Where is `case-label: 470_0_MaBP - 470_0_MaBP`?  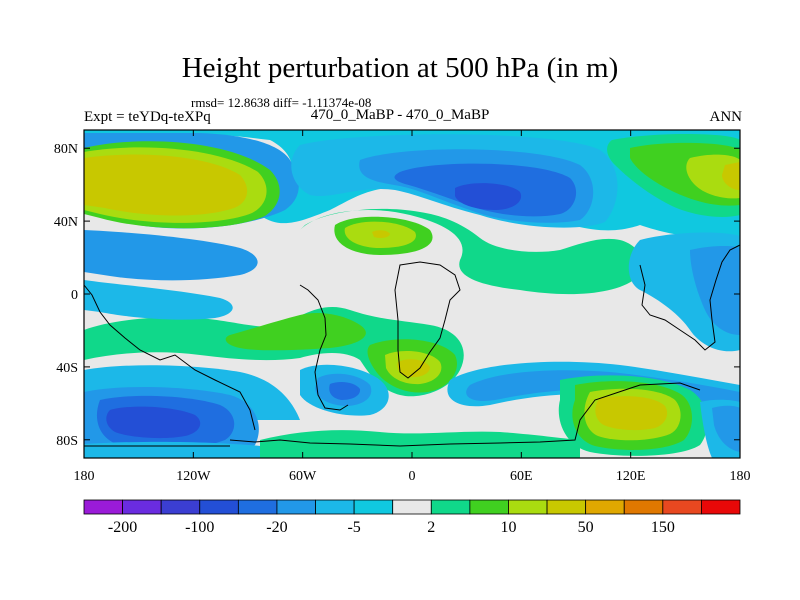
case-label: 470_0_MaBP - 470_0_MaBP is located at coordinates (400, 115).